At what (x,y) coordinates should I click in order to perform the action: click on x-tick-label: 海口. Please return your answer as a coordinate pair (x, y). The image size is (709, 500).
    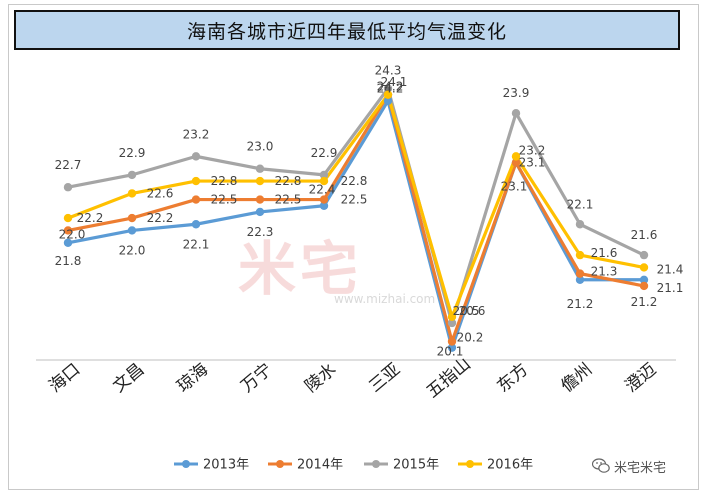
    Looking at the image, I should click on (64, 378).